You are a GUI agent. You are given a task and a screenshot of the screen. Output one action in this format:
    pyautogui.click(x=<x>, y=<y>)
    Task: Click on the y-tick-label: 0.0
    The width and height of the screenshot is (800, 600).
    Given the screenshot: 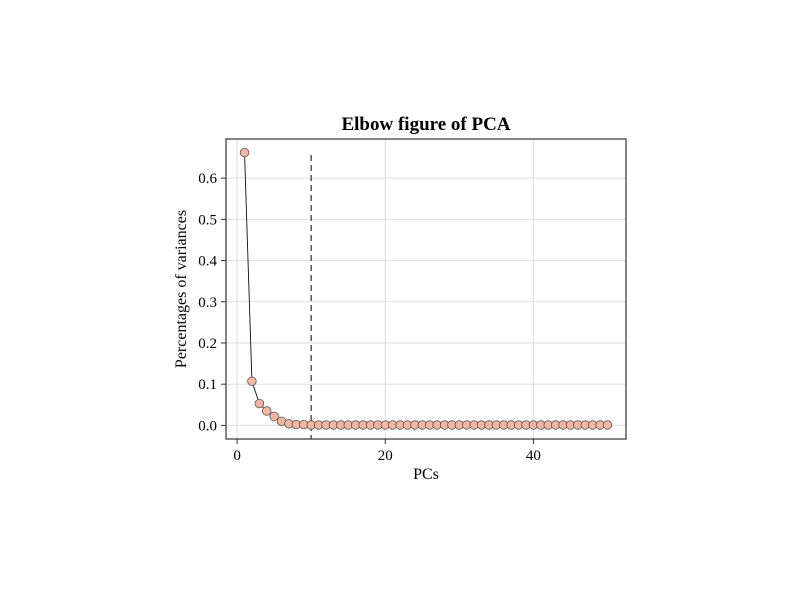 What is the action you would take?
    pyautogui.click(x=207, y=426)
    